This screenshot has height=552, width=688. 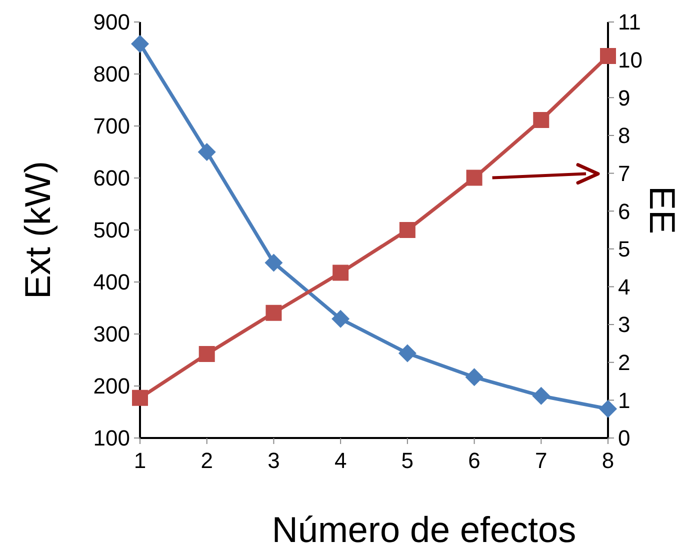 What do you see at coordinates (111, 22) in the screenshot?
I see `y-tick-label: 900` at bounding box center [111, 22].